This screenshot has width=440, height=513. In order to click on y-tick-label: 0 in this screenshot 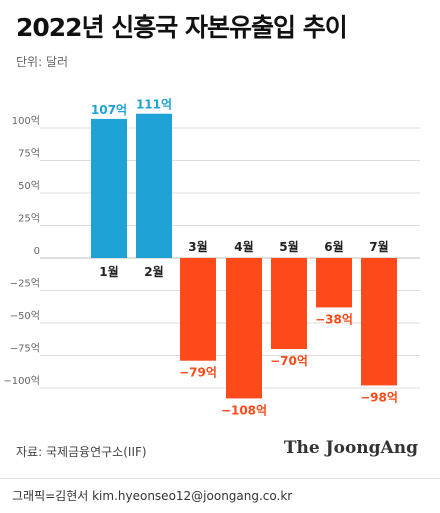, I will do `click(37, 251)`.